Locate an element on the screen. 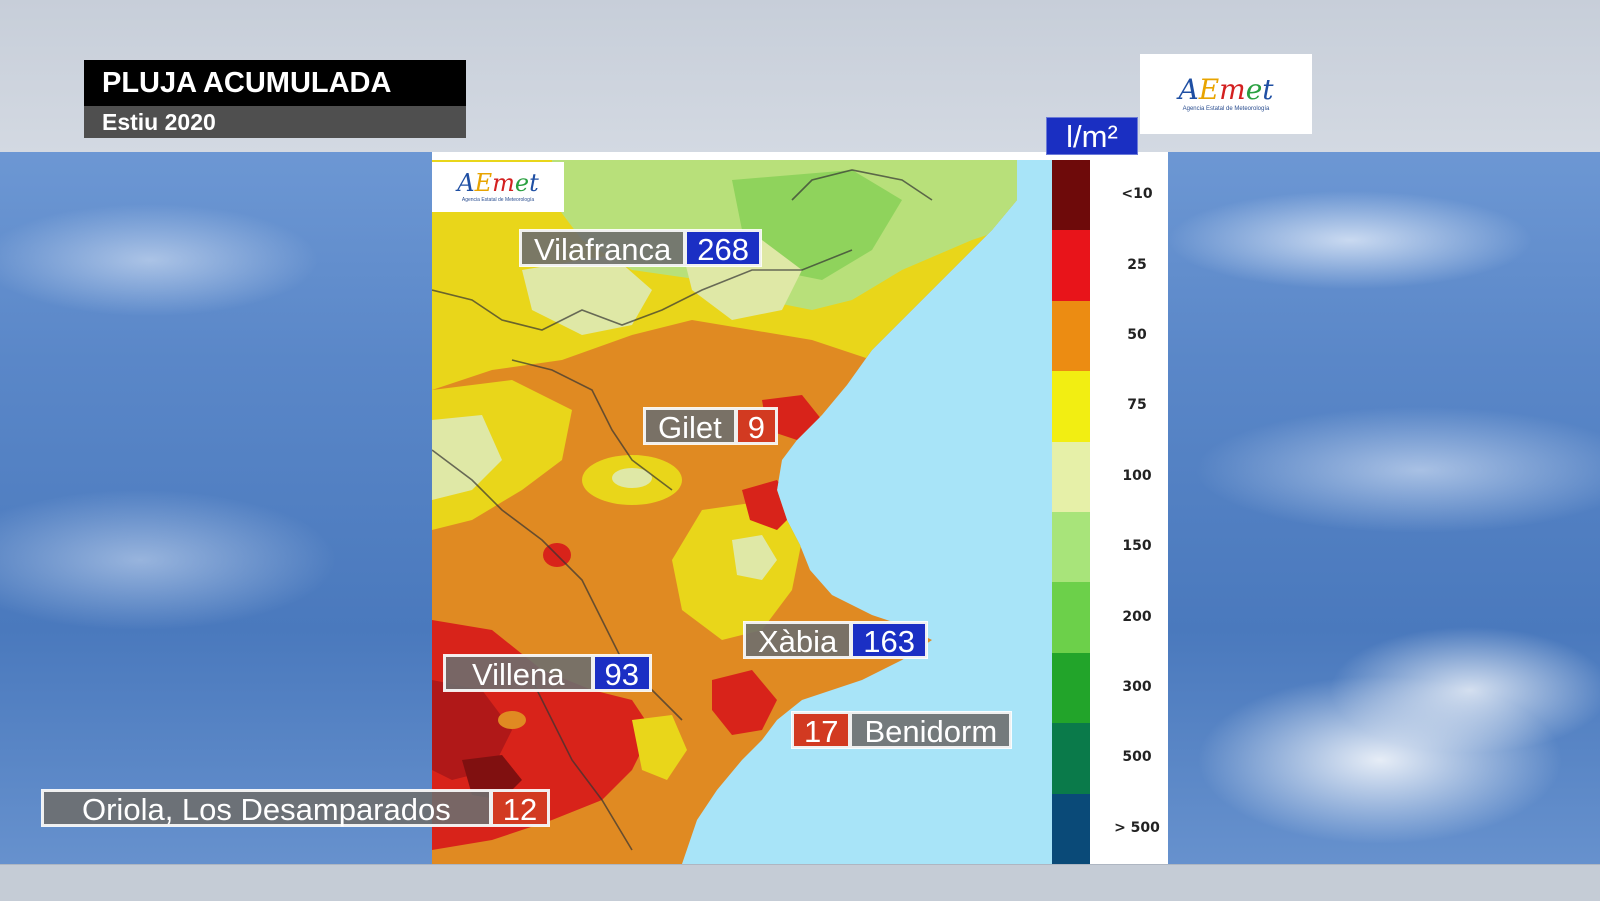 This screenshot has height=901, width=1600. location-label-gilet: Gilet 9 is located at coordinates (710, 426).